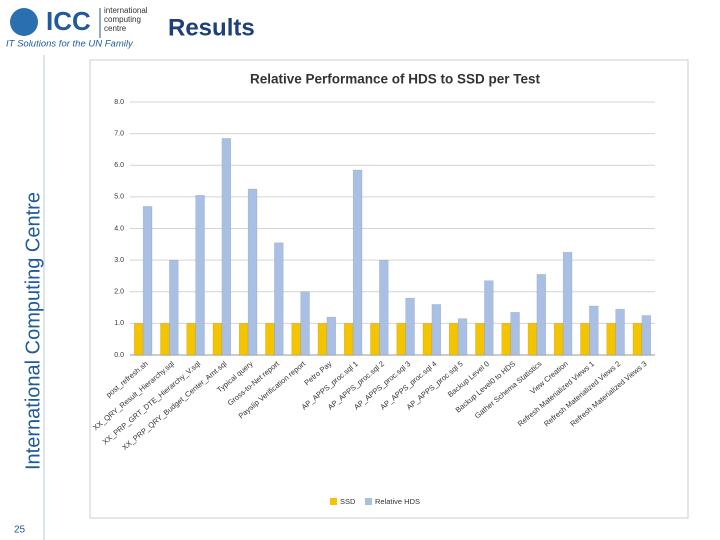 This screenshot has height=540, width=720. I want to click on y-tick-label: 2.0, so click(119, 292).